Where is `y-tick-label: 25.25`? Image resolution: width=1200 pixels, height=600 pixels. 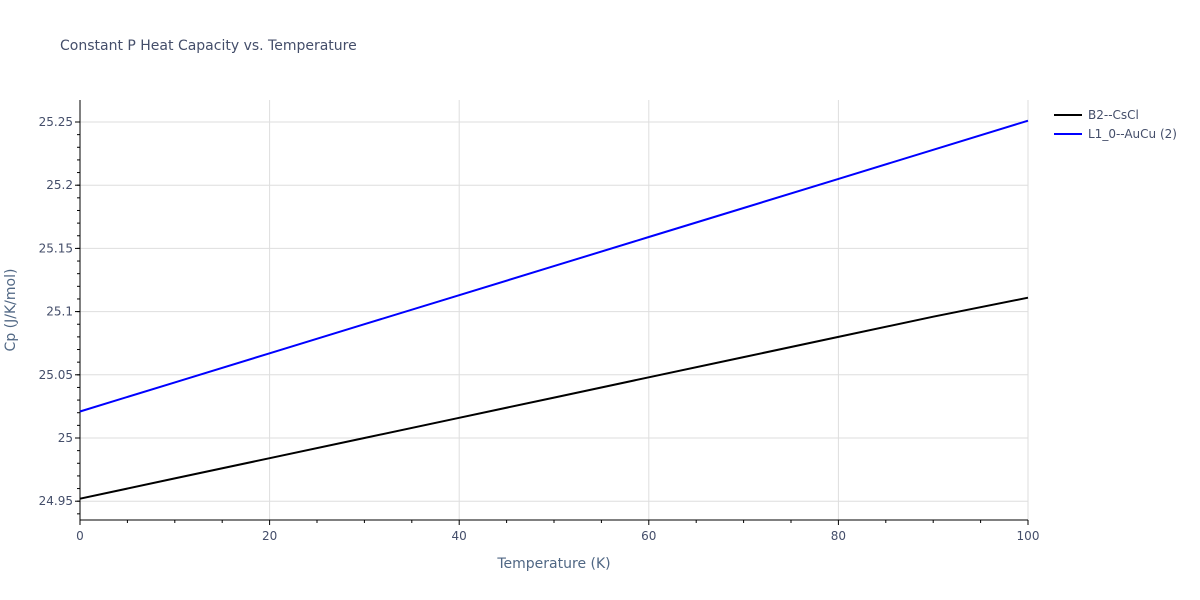
y-tick-label: 25.25 is located at coordinates (56, 122).